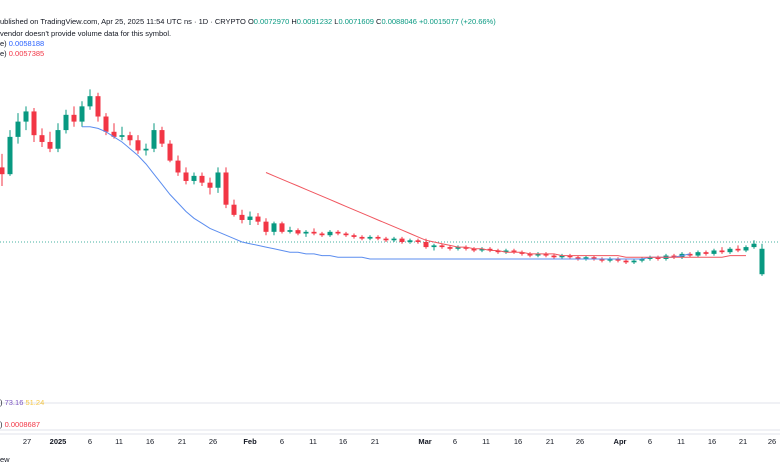 This screenshot has width=780, height=470. Describe the element at coordinates (424, 441) in the screenshot. I see `x-tick-label: Mar` at that location.